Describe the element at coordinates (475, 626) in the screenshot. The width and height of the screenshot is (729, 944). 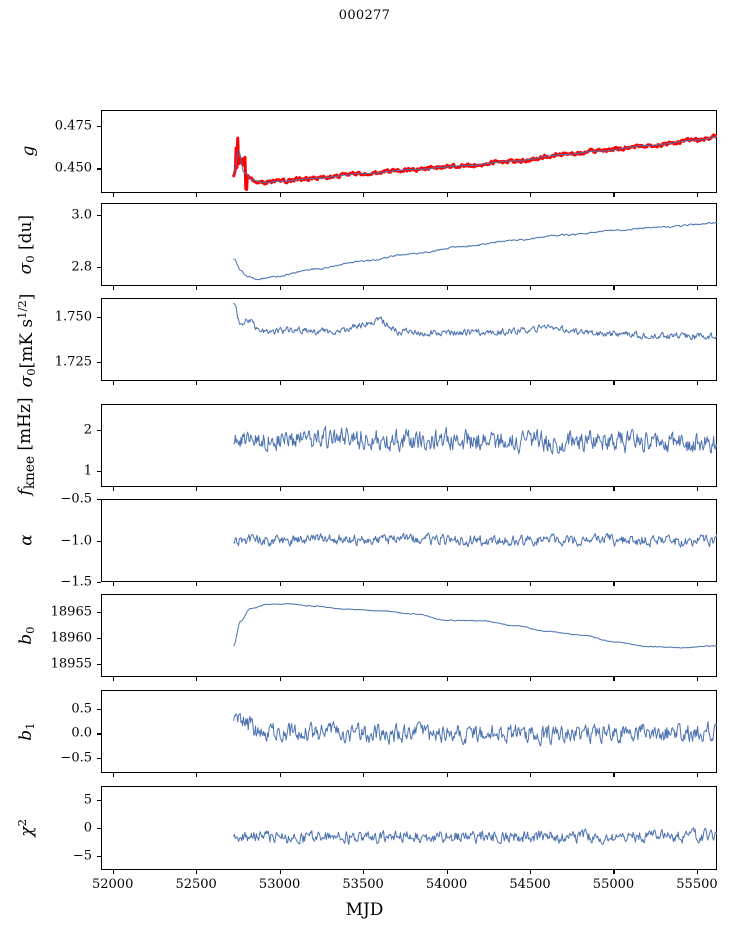
I see `series-b0` at that location.